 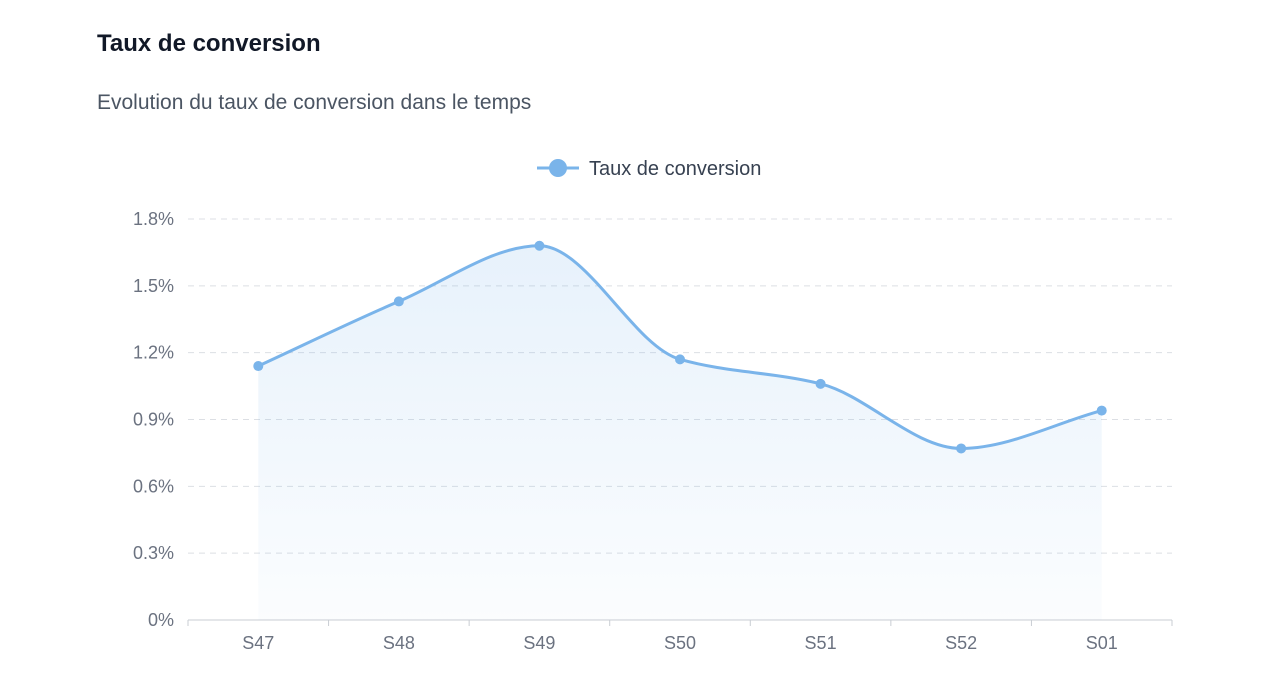 What do you see at coordinates (258, 643) in the screenshot?
I see `x-tick-label: S47` at bounding box center [258, 643].